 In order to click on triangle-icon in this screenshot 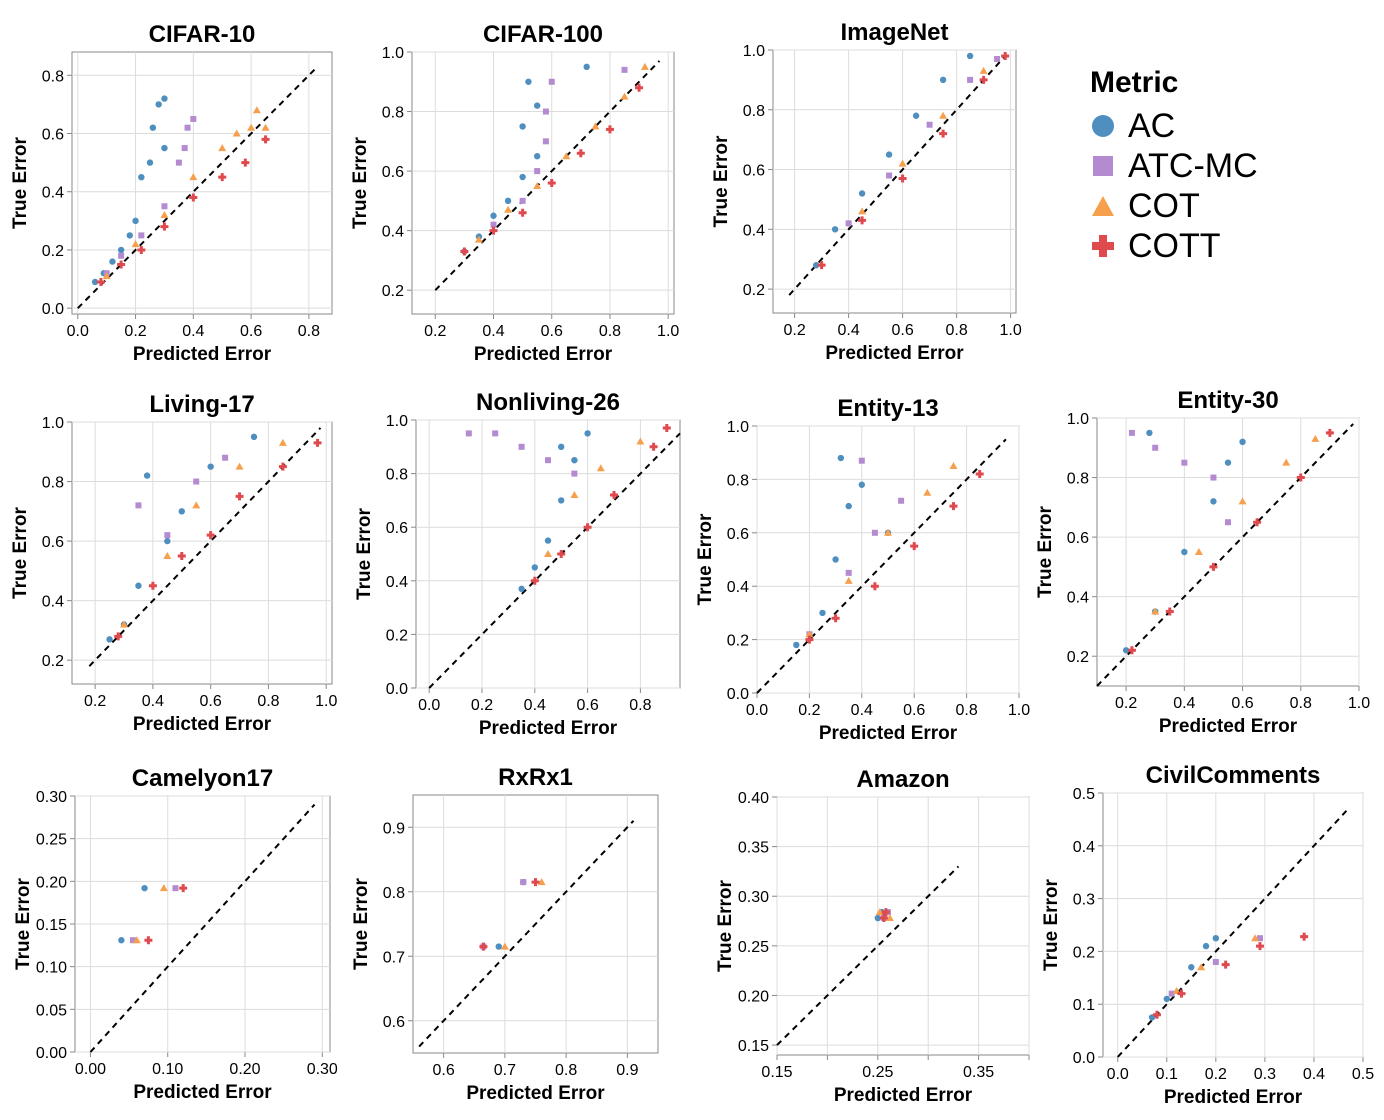, I will do `click(1103, 206)`.